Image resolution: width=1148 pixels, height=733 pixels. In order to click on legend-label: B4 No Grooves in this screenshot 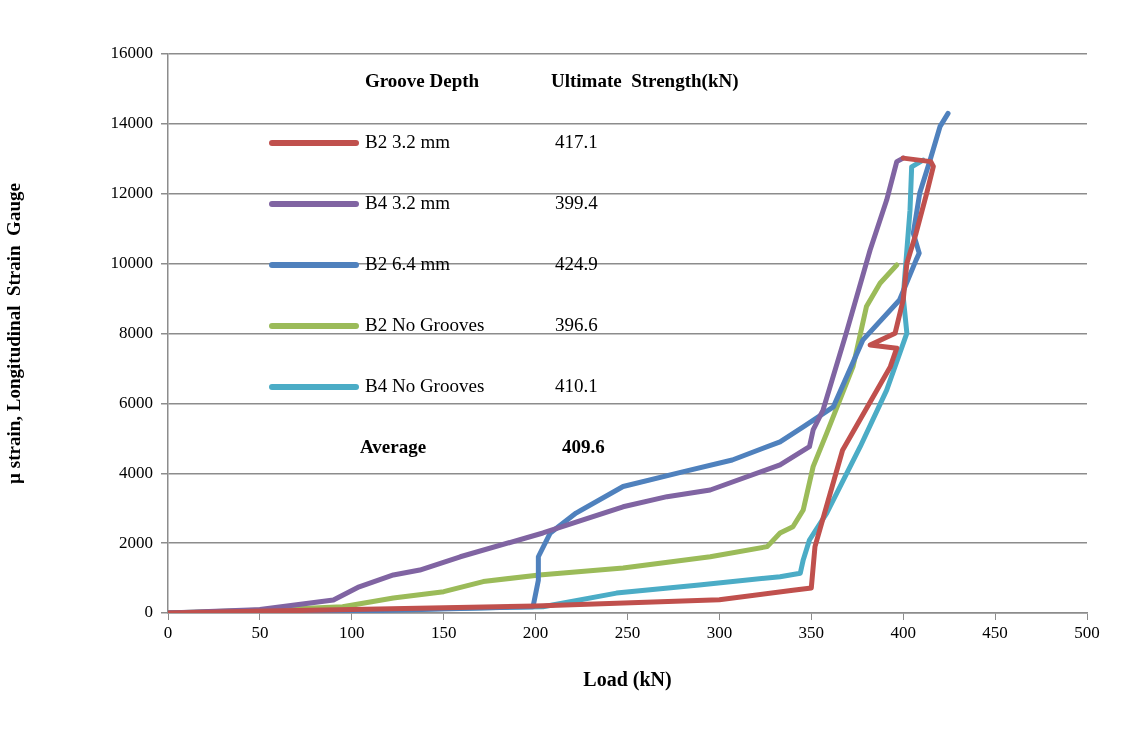, I will do `click(425, 385)`.